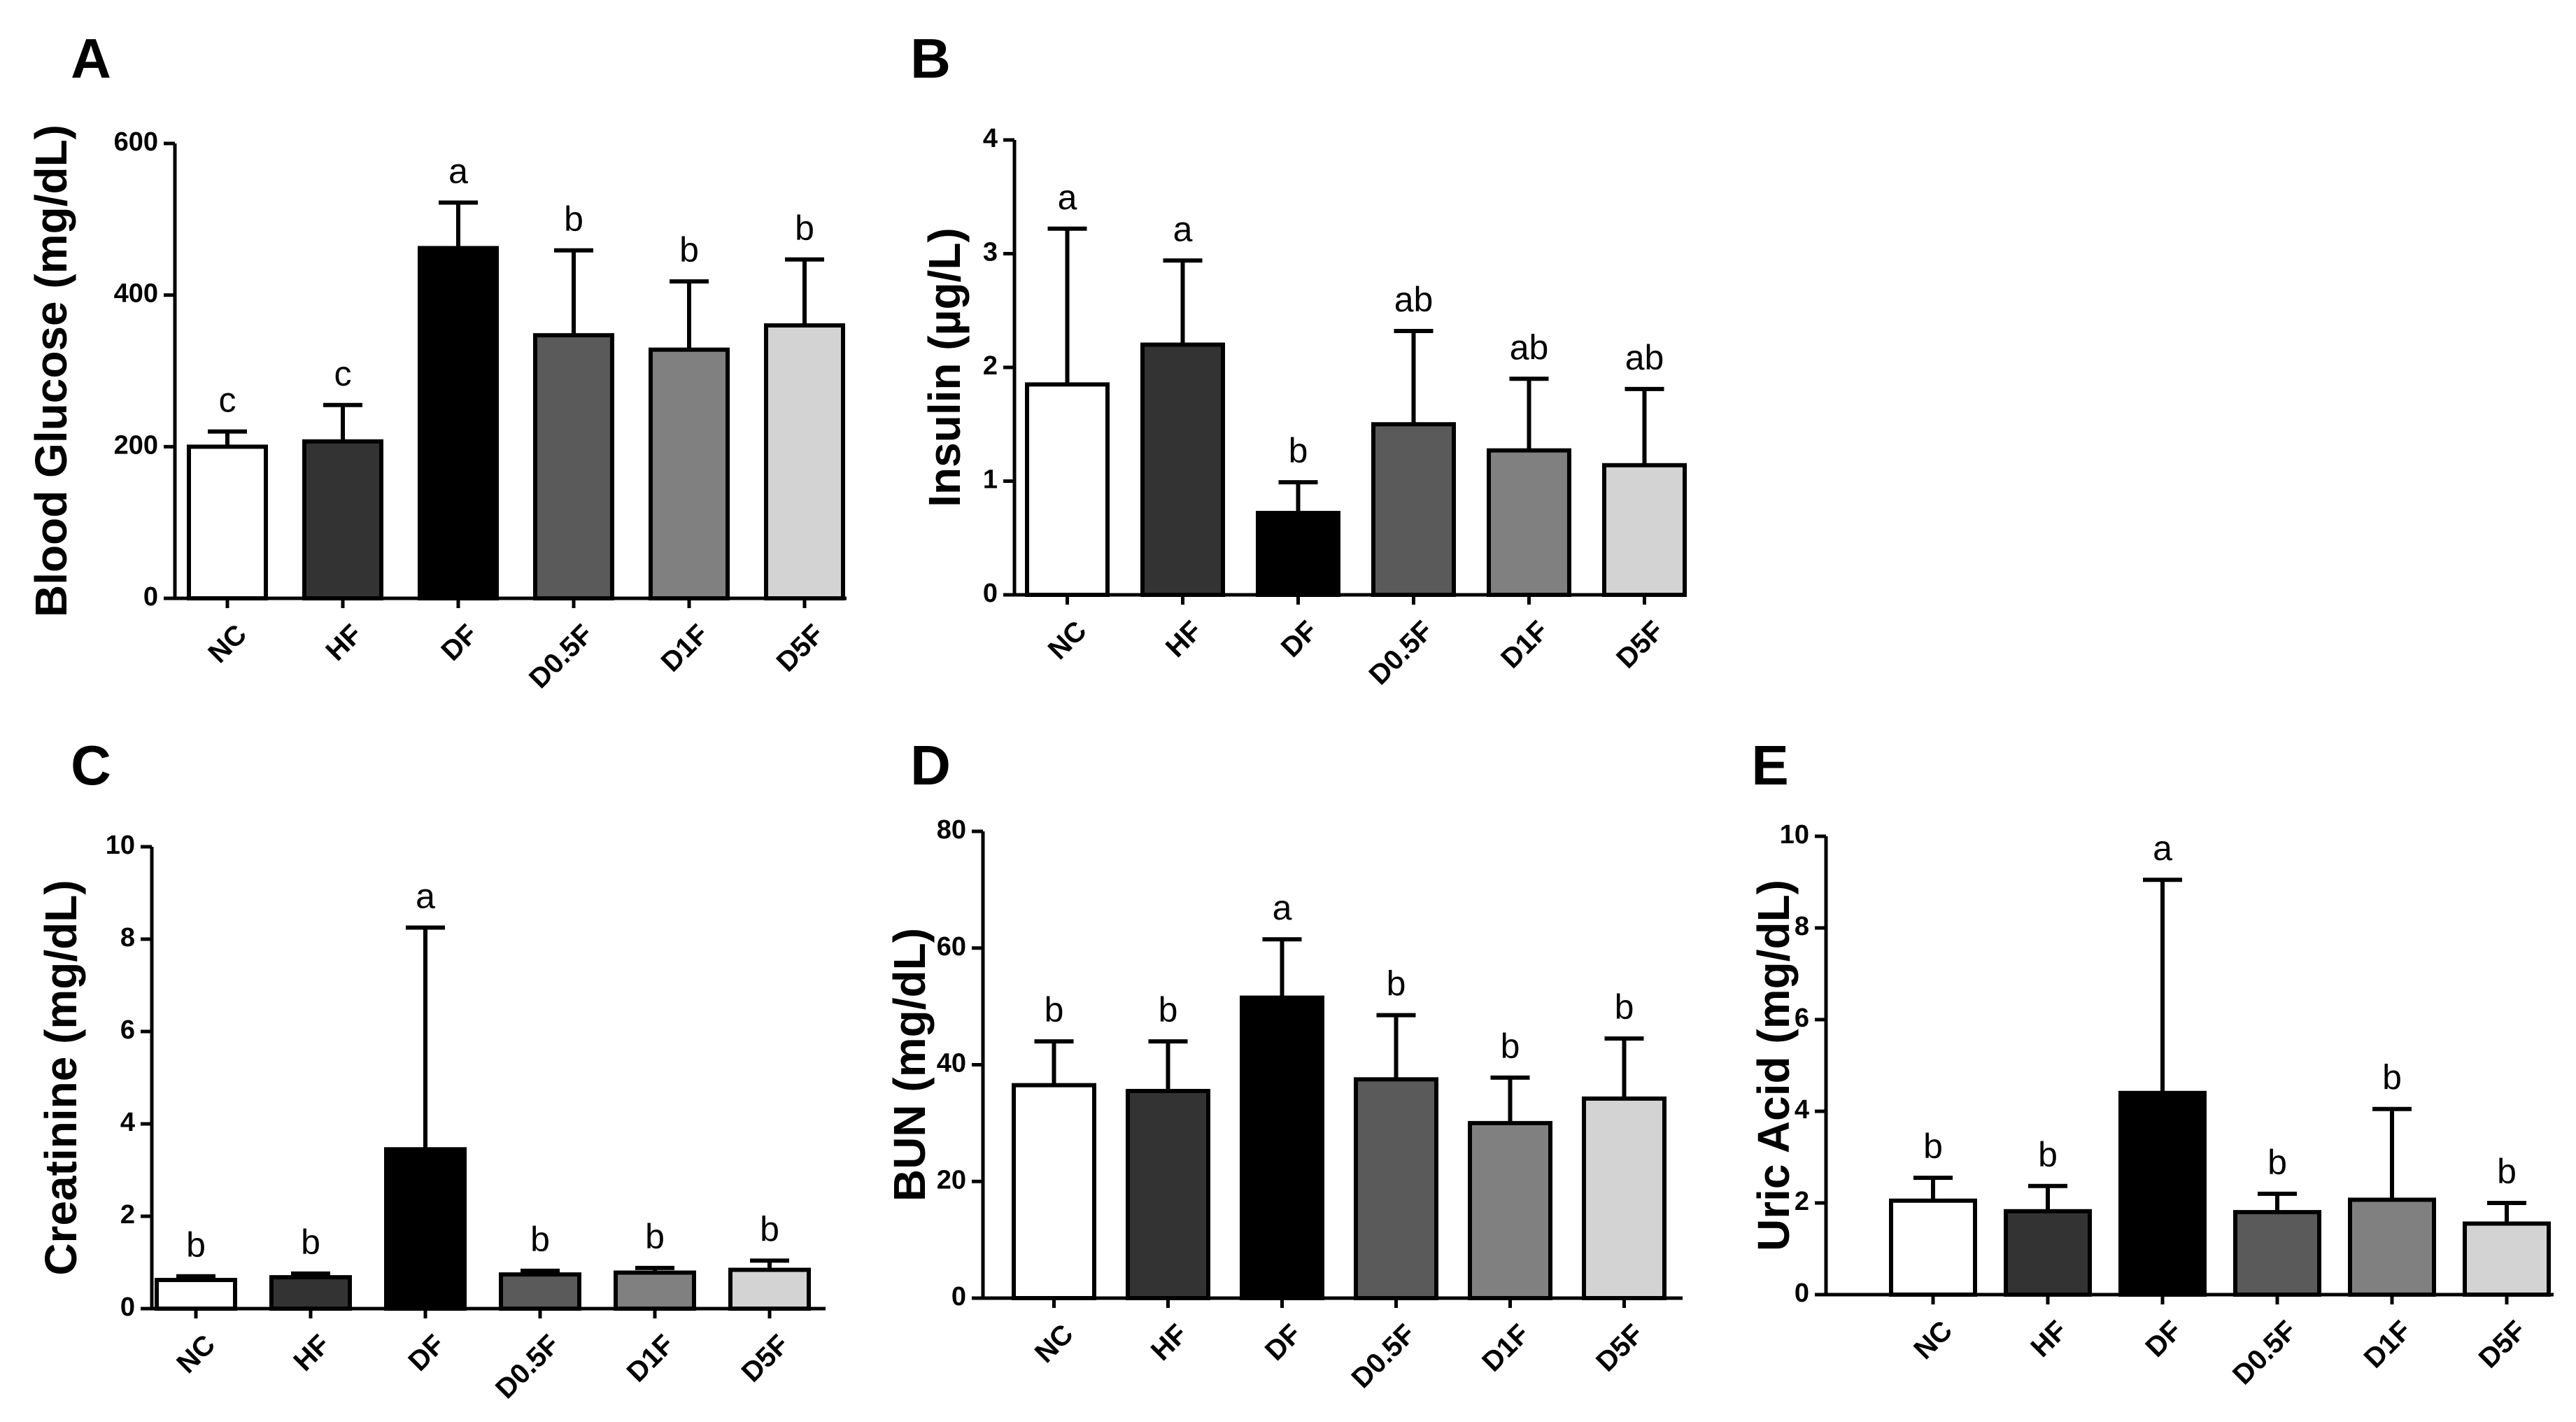 Image resolution: width=2576 pixels, height=1422 pixels. Describe the element at coordinates (1773, 1065) in the screenshot. I see `y-axis-title: Uric Acid (mg/dL)` at that location.